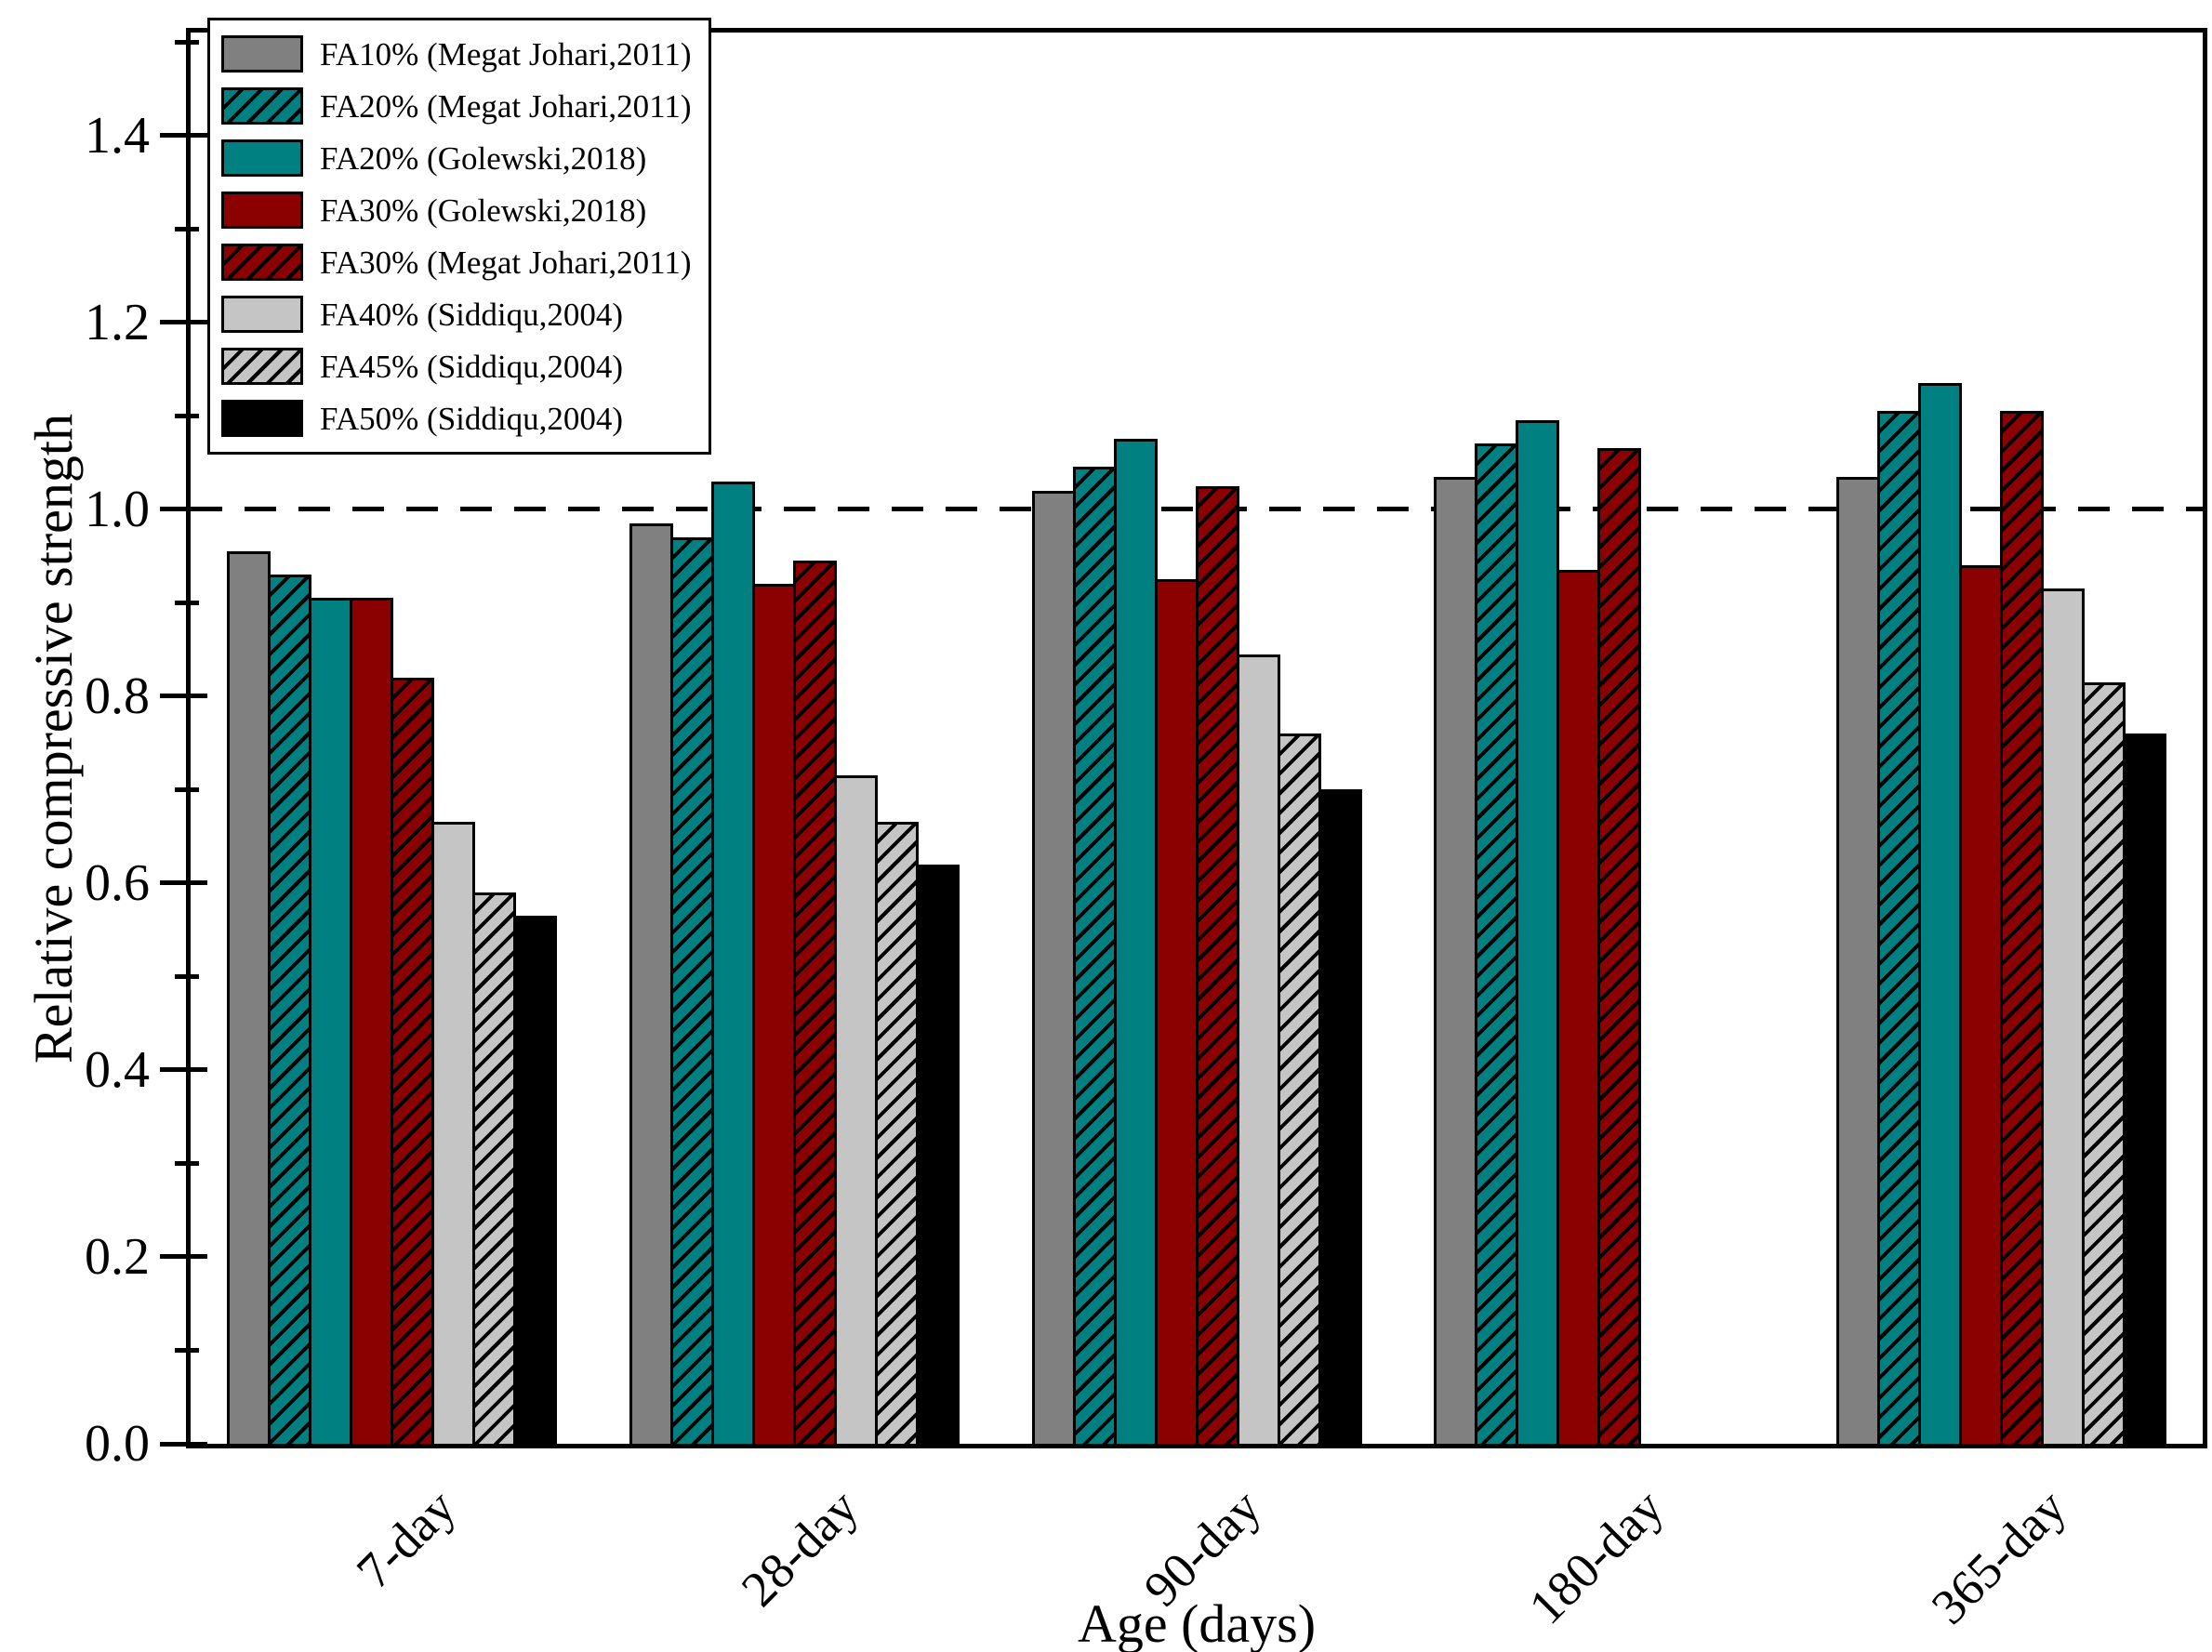 The image size is (2212, 1652). What do you see at coordinates (1197, 1622) in the screenshot?
I see `x-axis-title: Age (days)` at bounding box center [1197, 1622].